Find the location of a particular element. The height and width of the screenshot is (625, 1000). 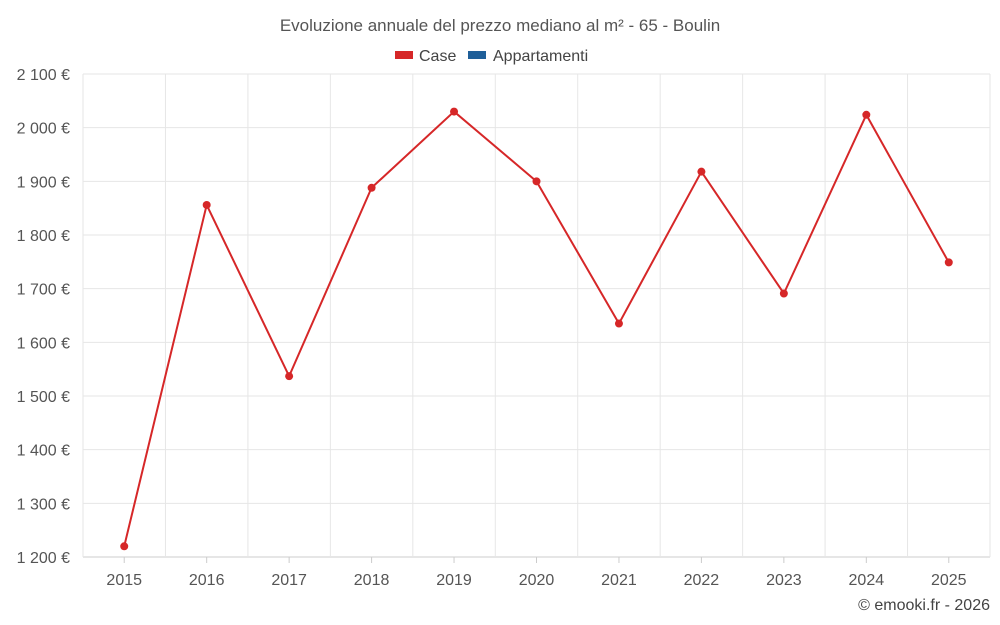

legend-label: Appartamenti is located at coordinates (540, 56).